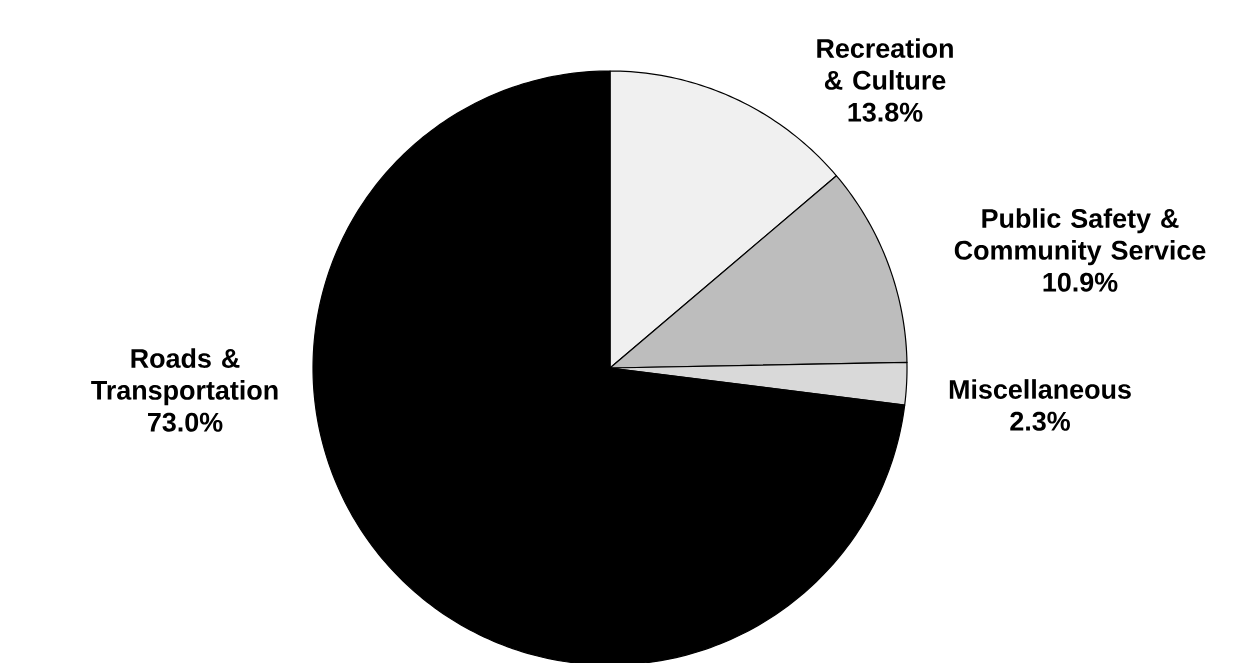 Image resolution: width=1257 pixels, height=663 pixels. Describe the element at coordinates (1080, 282) in the screenshot. I see `data-label: 10.9%` at that location.